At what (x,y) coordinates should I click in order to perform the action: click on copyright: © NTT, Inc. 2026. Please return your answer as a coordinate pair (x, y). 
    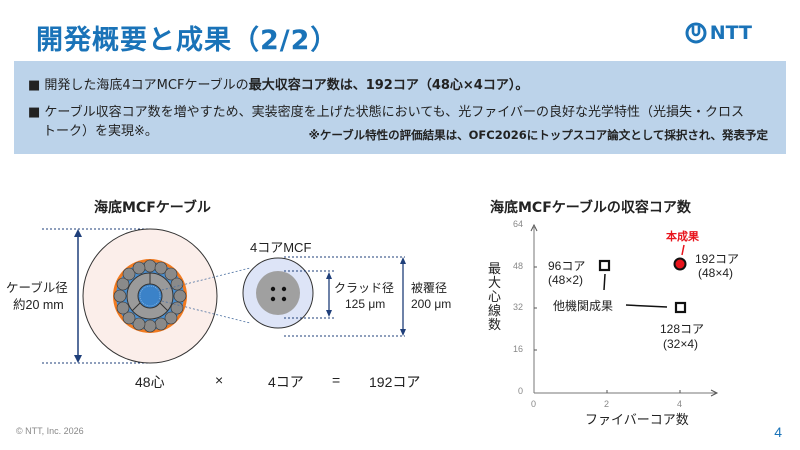
    Looking at the image, I should click on (50, 431).